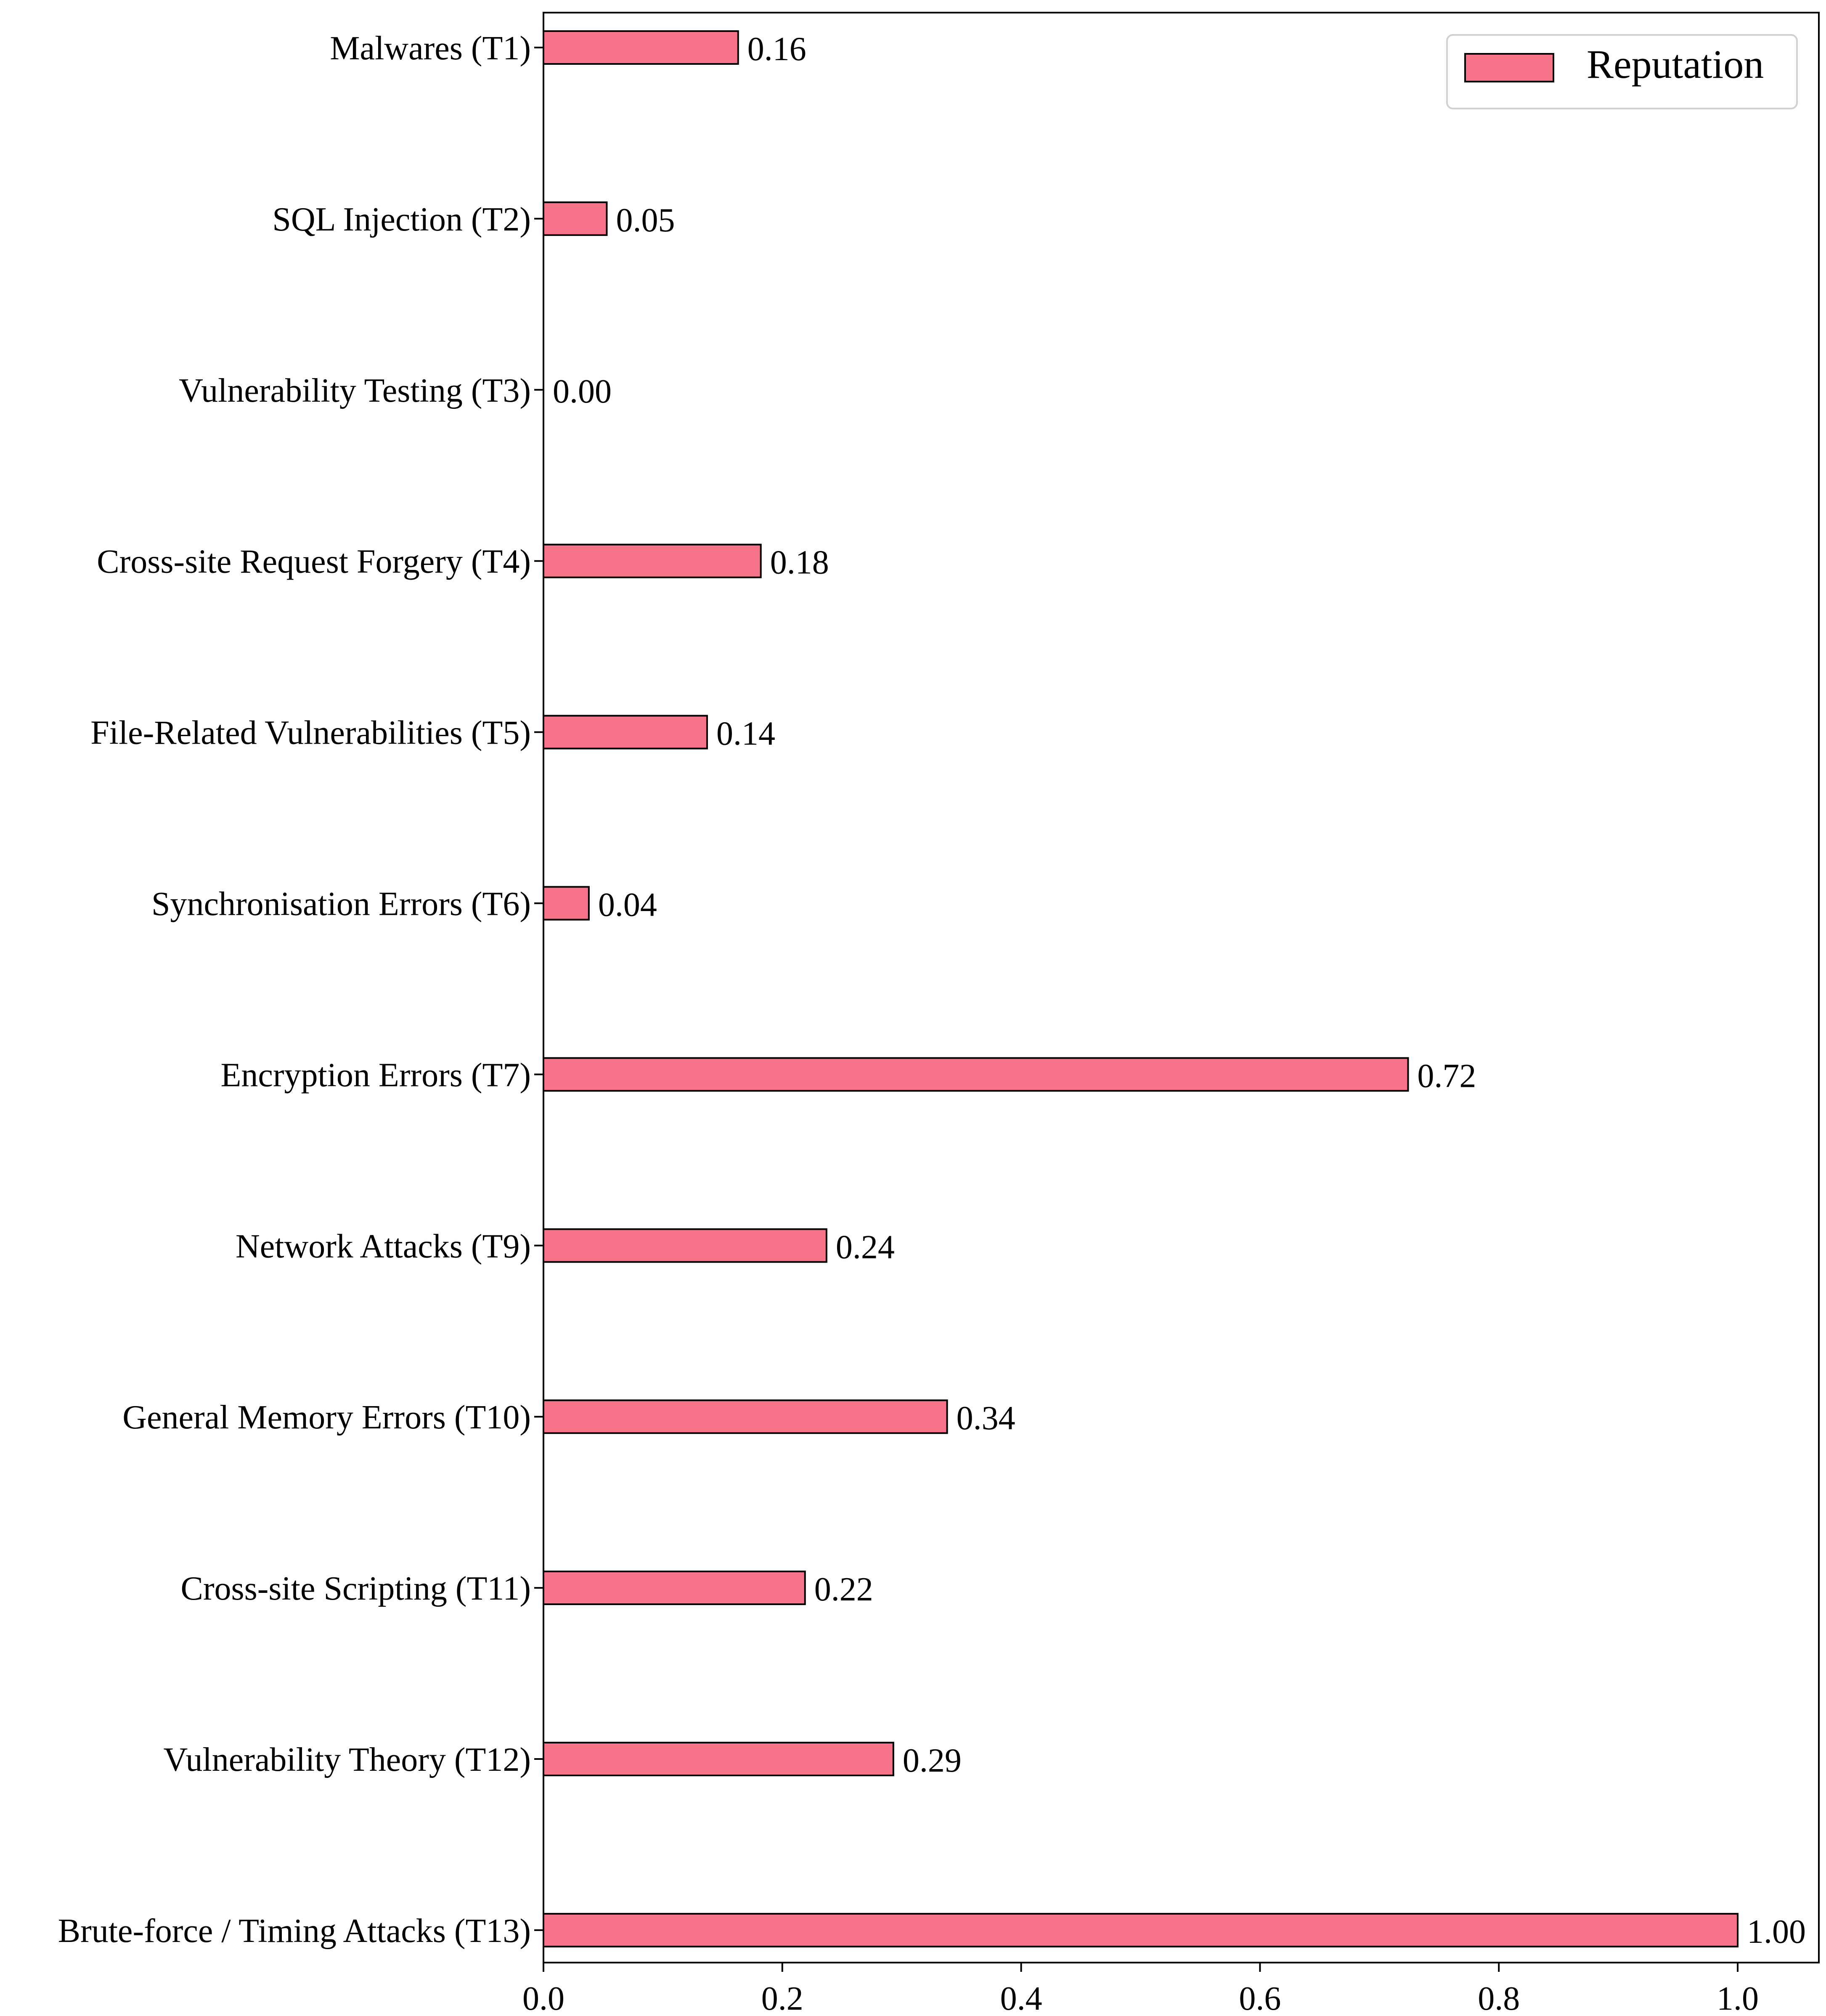 The image size is (1826, 2016). Describe the element at coordinates (746, 733) in the screenshot. I see `bar-value-label: 0.14` at that location.